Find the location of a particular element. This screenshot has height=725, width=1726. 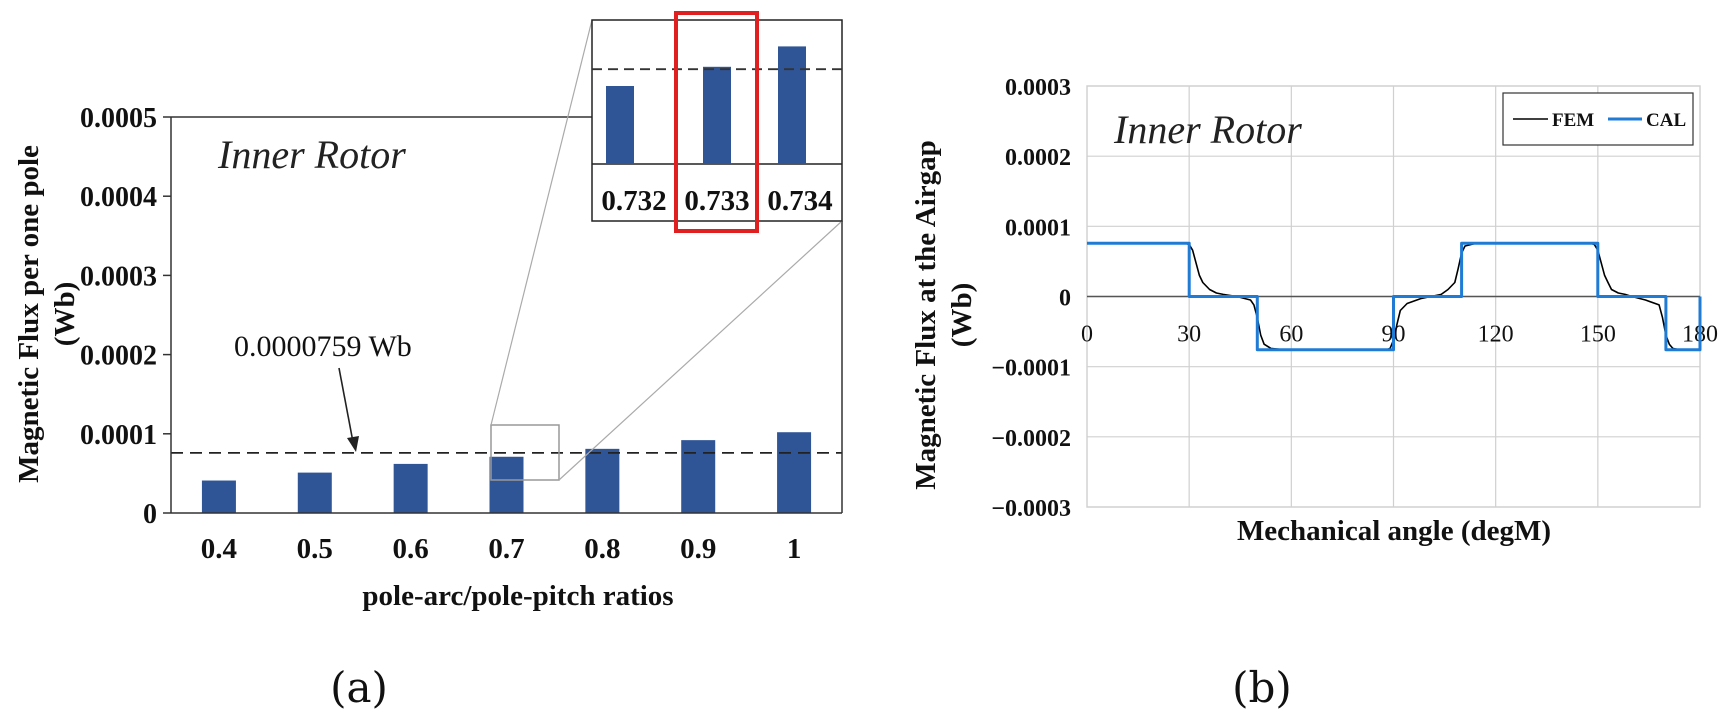

legend-fem-label: FEM is located at coordinates (1573, 120).